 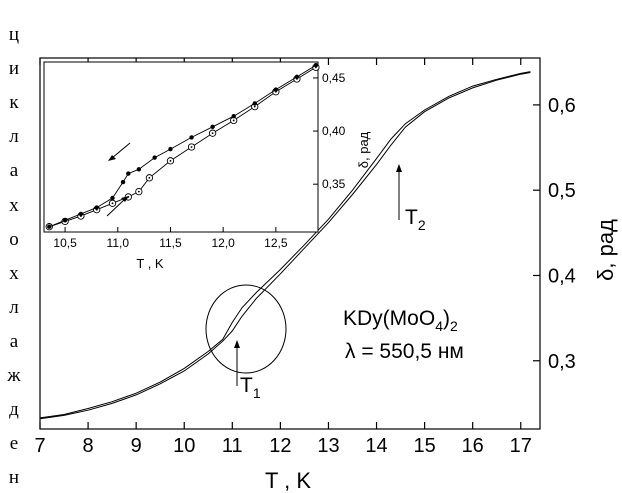 I want to click on inset-x-tick-label: 12,0, so click(x=223, y=243).